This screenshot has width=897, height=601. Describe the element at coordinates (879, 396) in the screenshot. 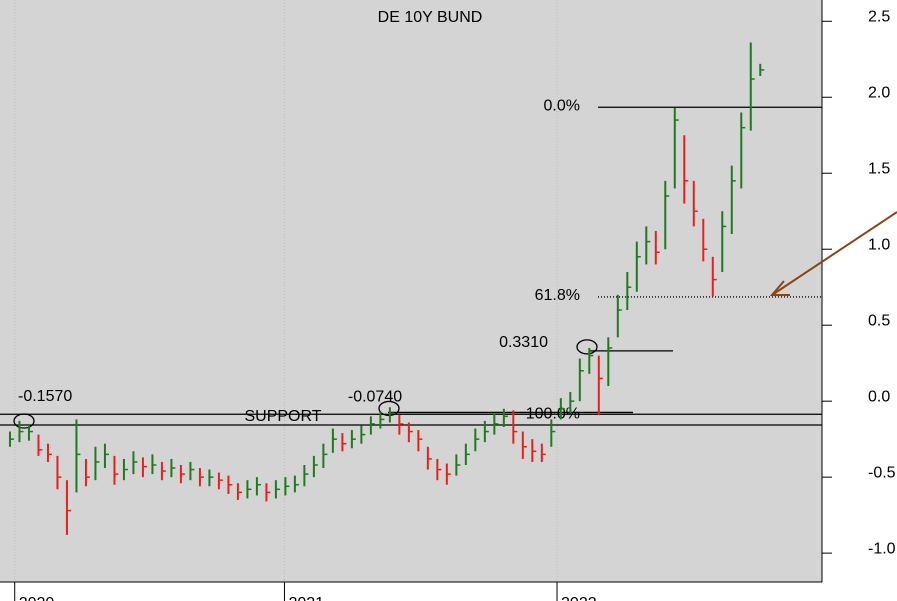

I see `y-tick-label: 0.0` at that location.